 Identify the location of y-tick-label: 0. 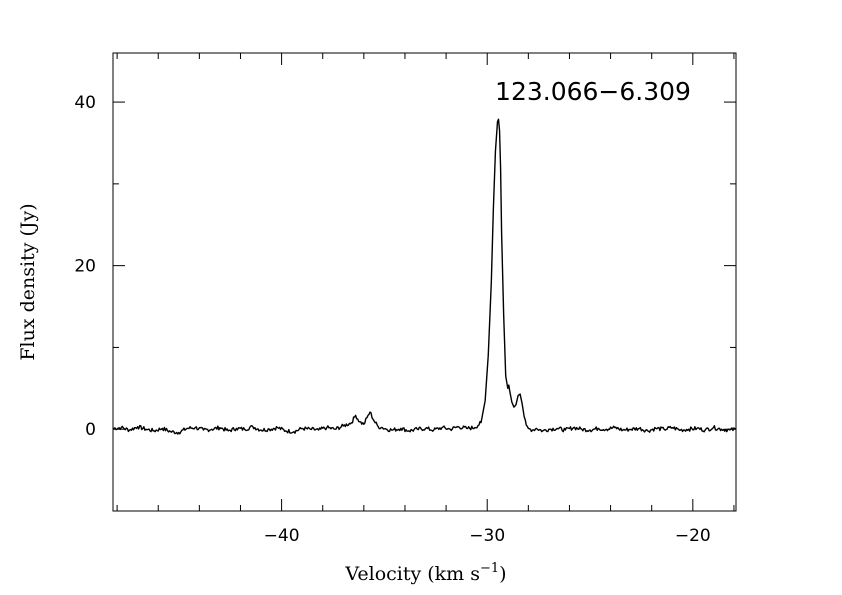
(90, 430).